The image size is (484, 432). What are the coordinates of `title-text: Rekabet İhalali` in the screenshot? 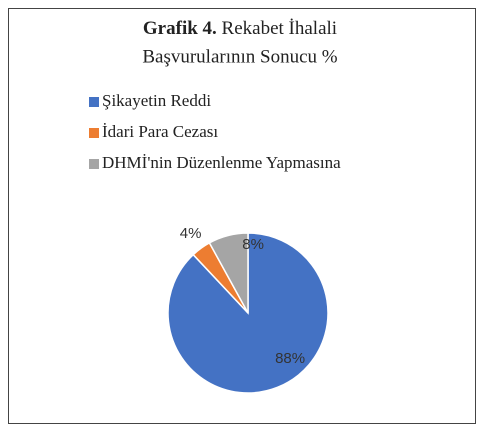 It's located at (280, 28).